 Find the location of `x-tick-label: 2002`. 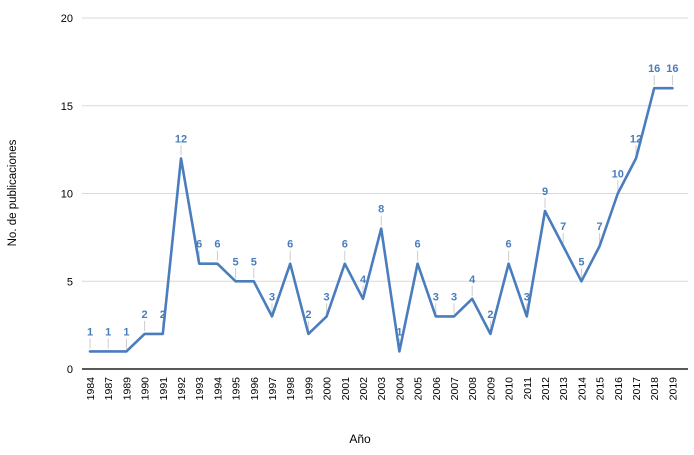

x-tick-label: 2002 is located at coordinates (364, 389).